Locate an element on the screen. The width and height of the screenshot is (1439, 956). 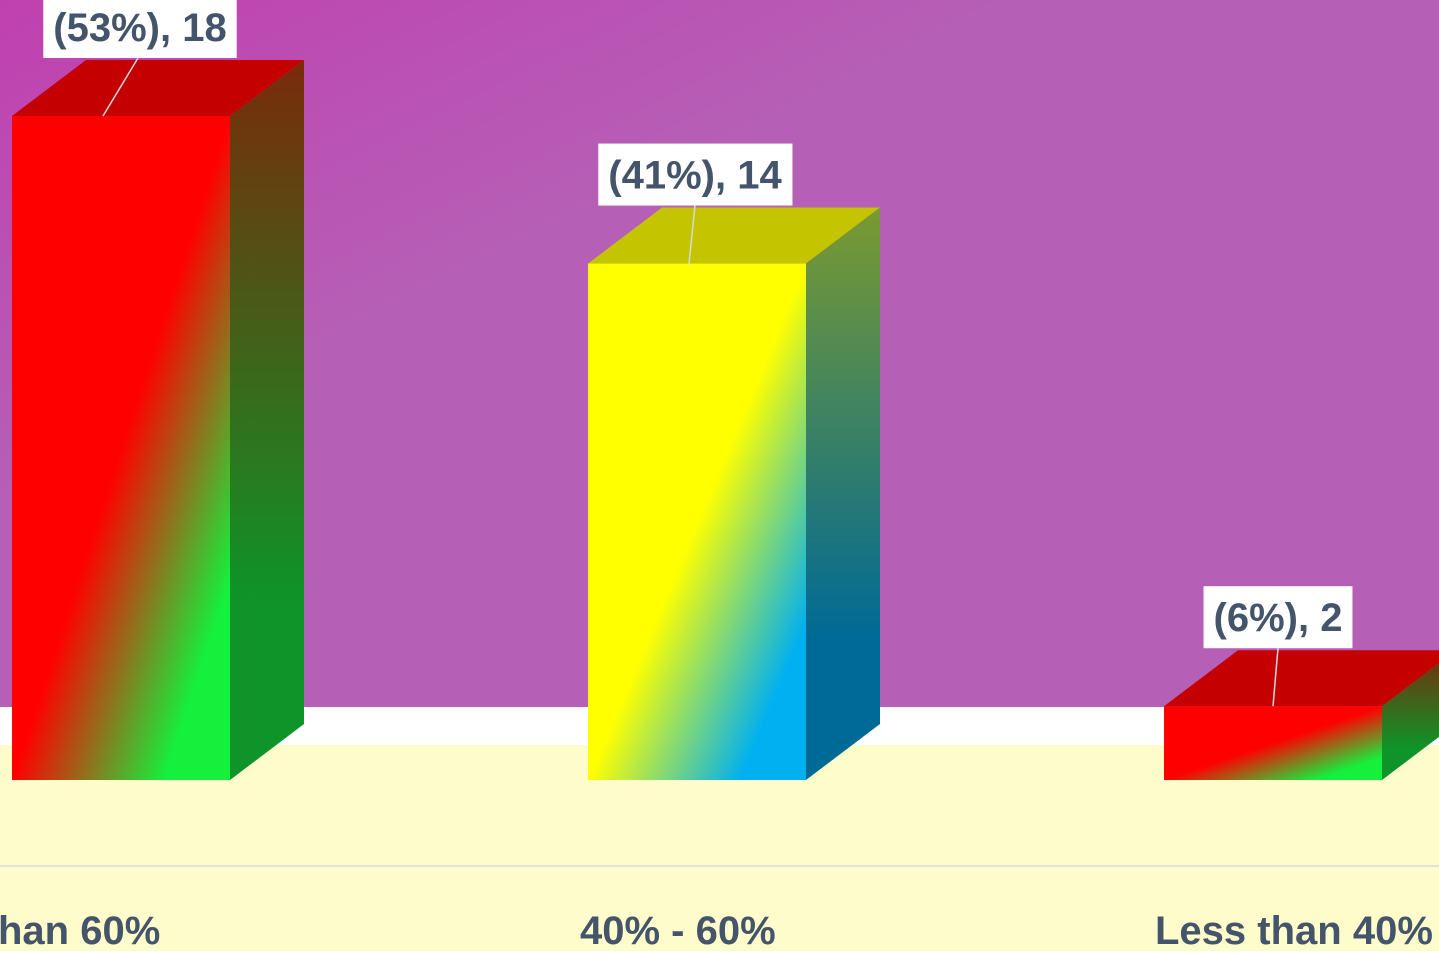
data-label-text: (41%), 14 is located at coordinates (695, 176).